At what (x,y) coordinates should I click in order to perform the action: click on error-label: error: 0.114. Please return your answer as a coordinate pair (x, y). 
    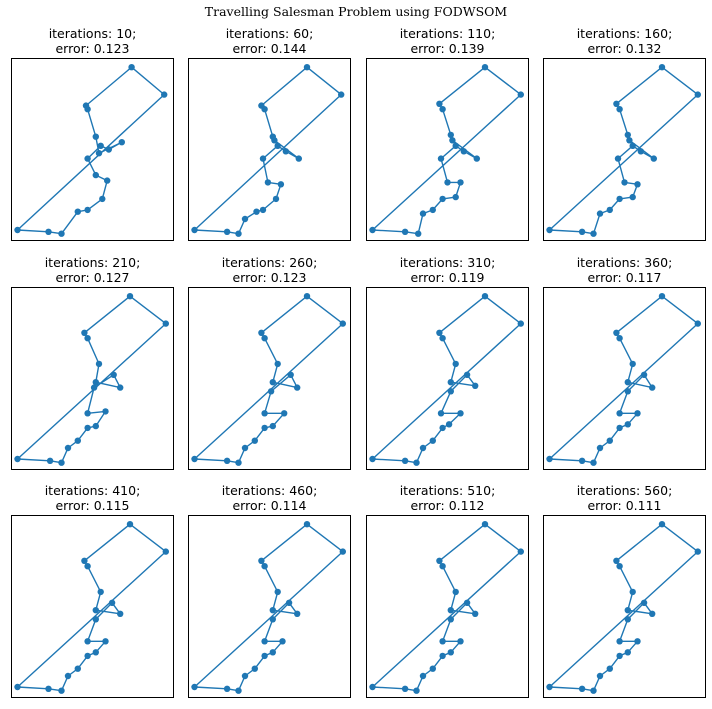
    Looking at the image, I should click on (269, 505).